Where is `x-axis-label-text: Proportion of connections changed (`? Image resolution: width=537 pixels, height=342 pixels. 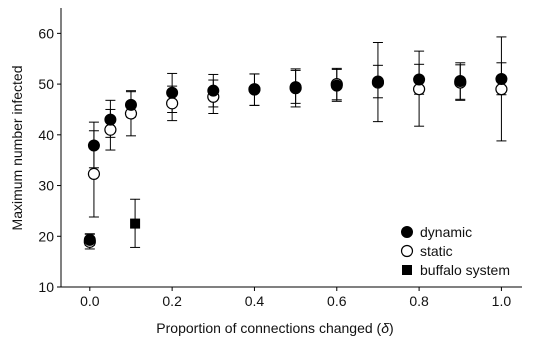 x-axis-label-text: Proportion of connections changed ( is located at coordinates (268, 328).